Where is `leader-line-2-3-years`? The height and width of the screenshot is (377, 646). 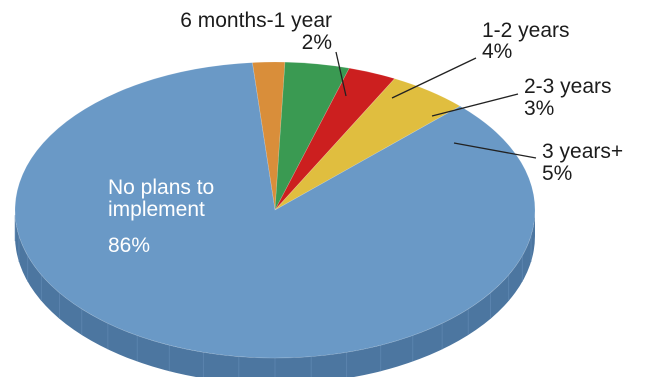
leader-line-2-3-years is located at coordinates (475, 105).